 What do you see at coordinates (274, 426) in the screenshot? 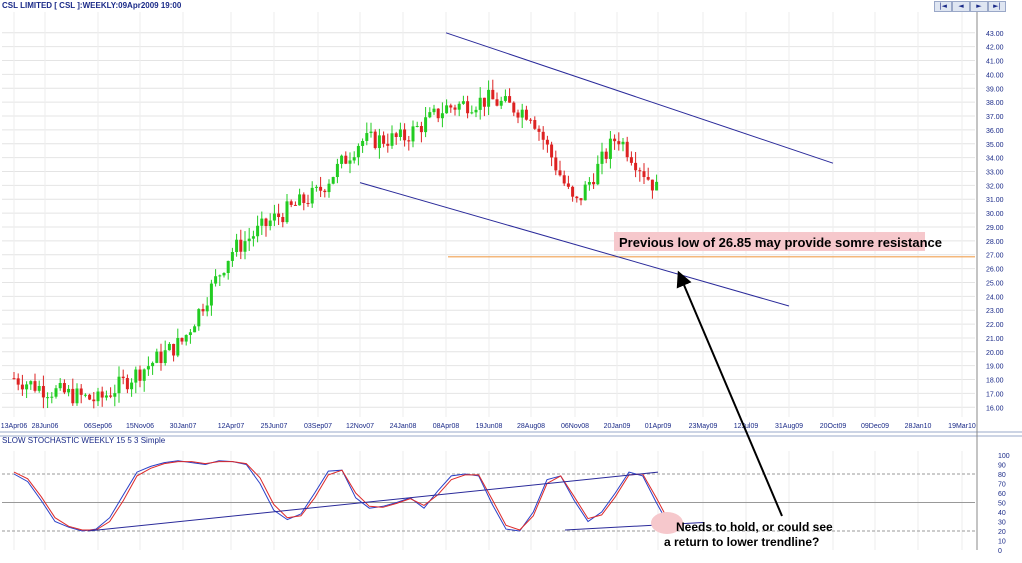
I see `x-tick-label: 25Jun07` at bounding box center [274, 426].